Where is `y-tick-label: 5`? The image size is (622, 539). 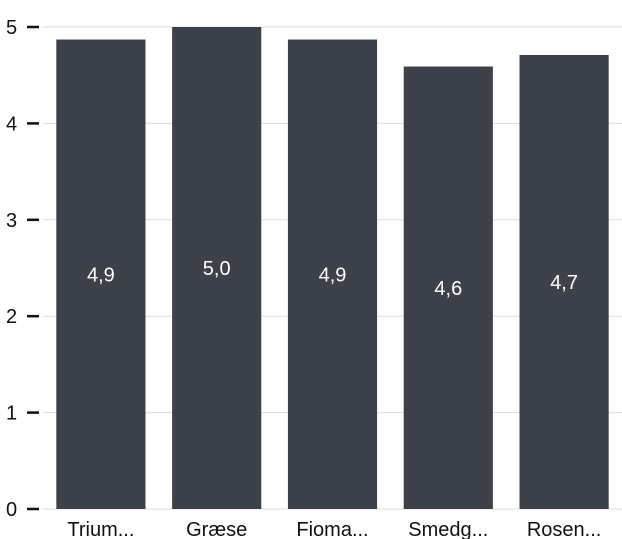
y-tick-label: 5 is located at coordinates (11, 28).